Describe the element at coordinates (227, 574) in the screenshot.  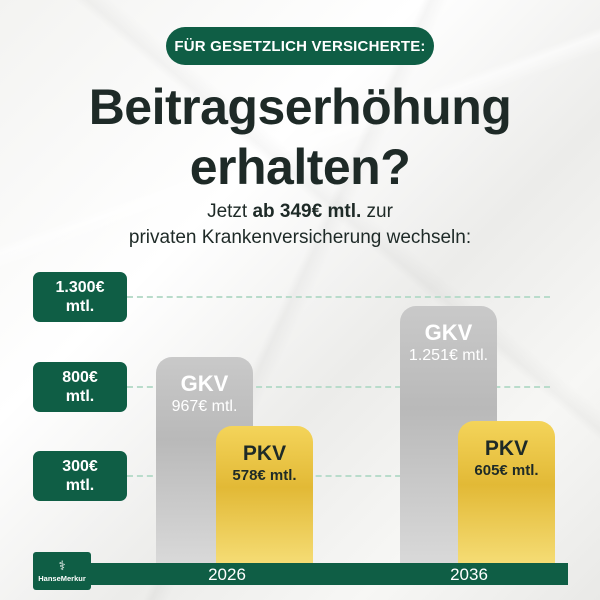
I see `x-tick-label: 2026` at that location.